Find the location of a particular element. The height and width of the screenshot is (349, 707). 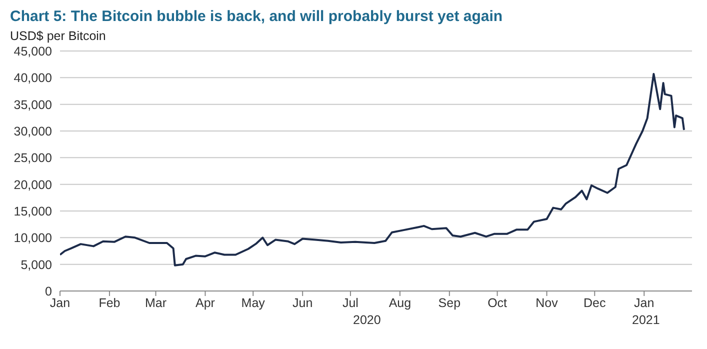

y-tick-label: 40,000 is located at coordinates (33, 78).